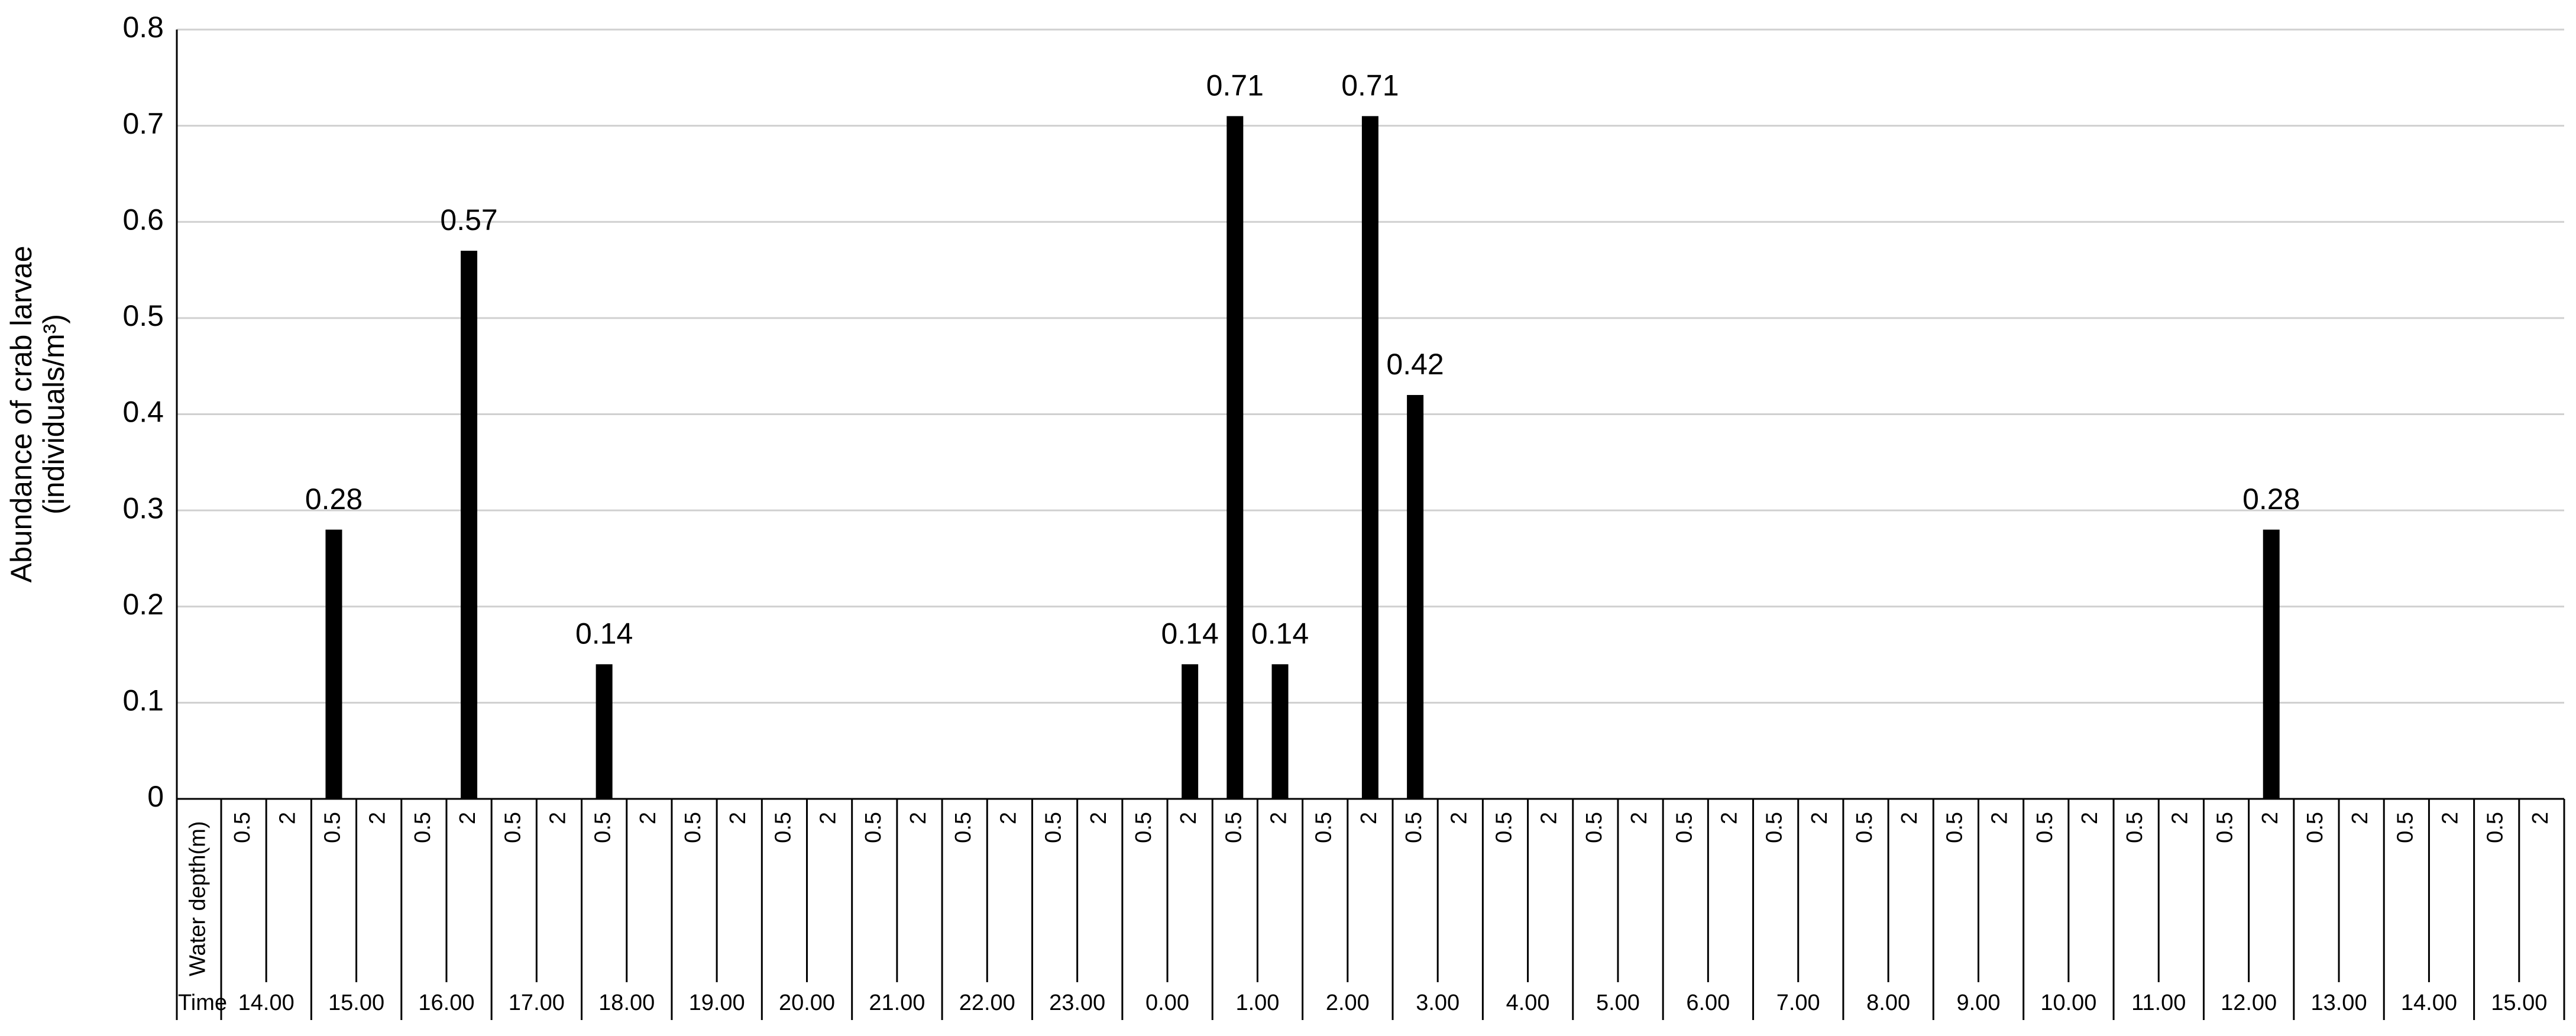 The image size is (2576, 1036). I want to click on group-label: 13.00, so click(2339, 1002).